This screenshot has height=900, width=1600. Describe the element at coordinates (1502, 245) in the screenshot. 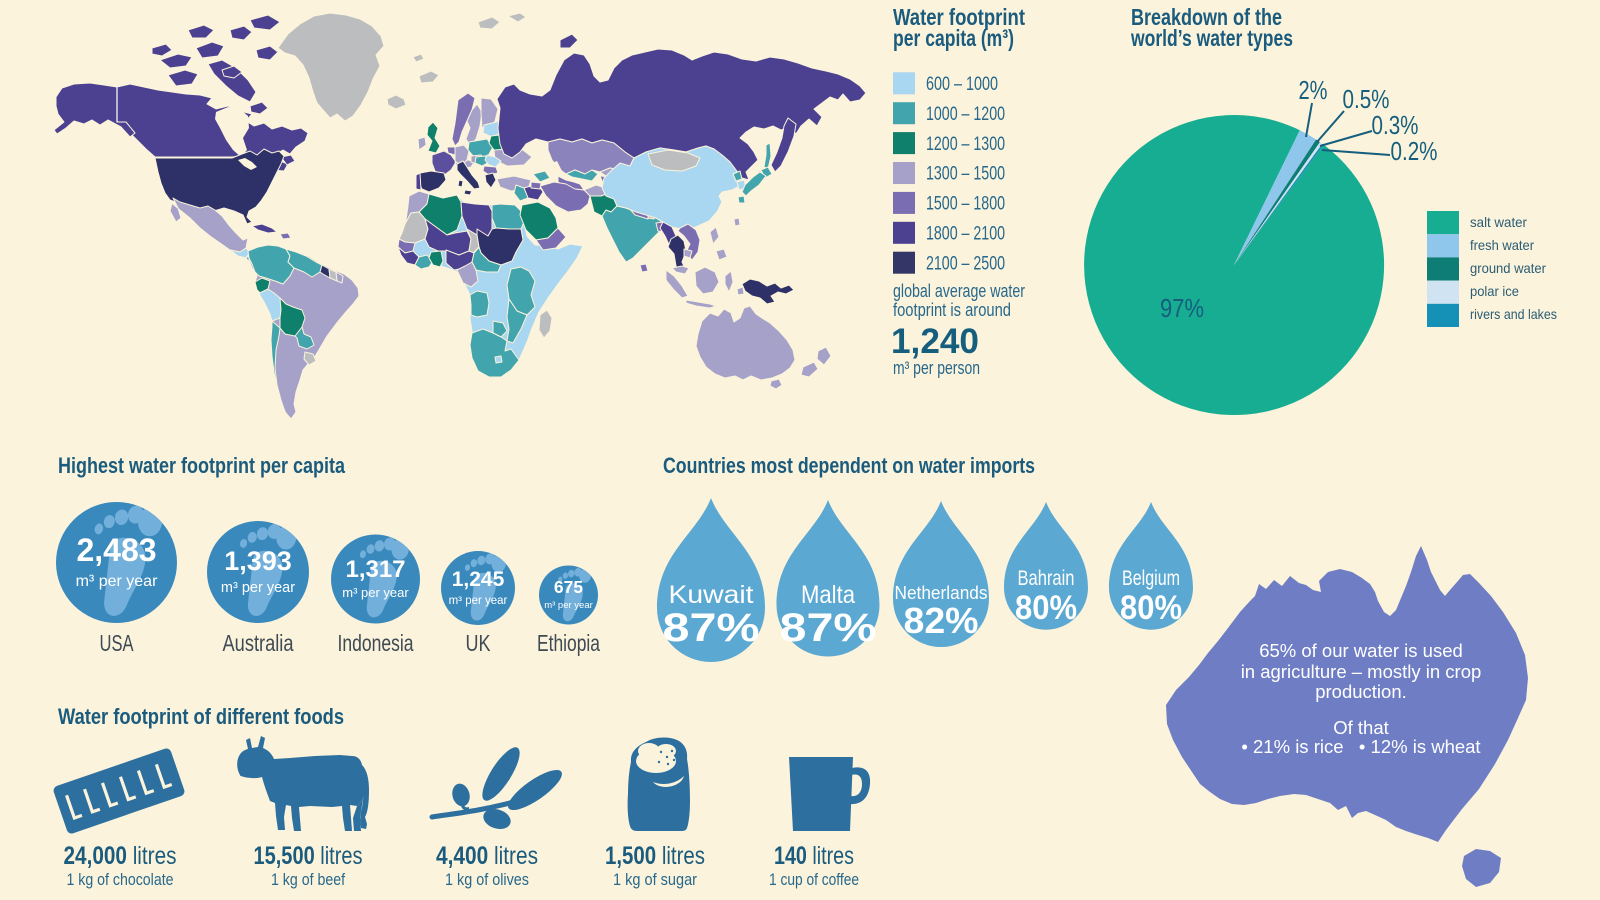

I see `svg-text: fresh water` at that location.